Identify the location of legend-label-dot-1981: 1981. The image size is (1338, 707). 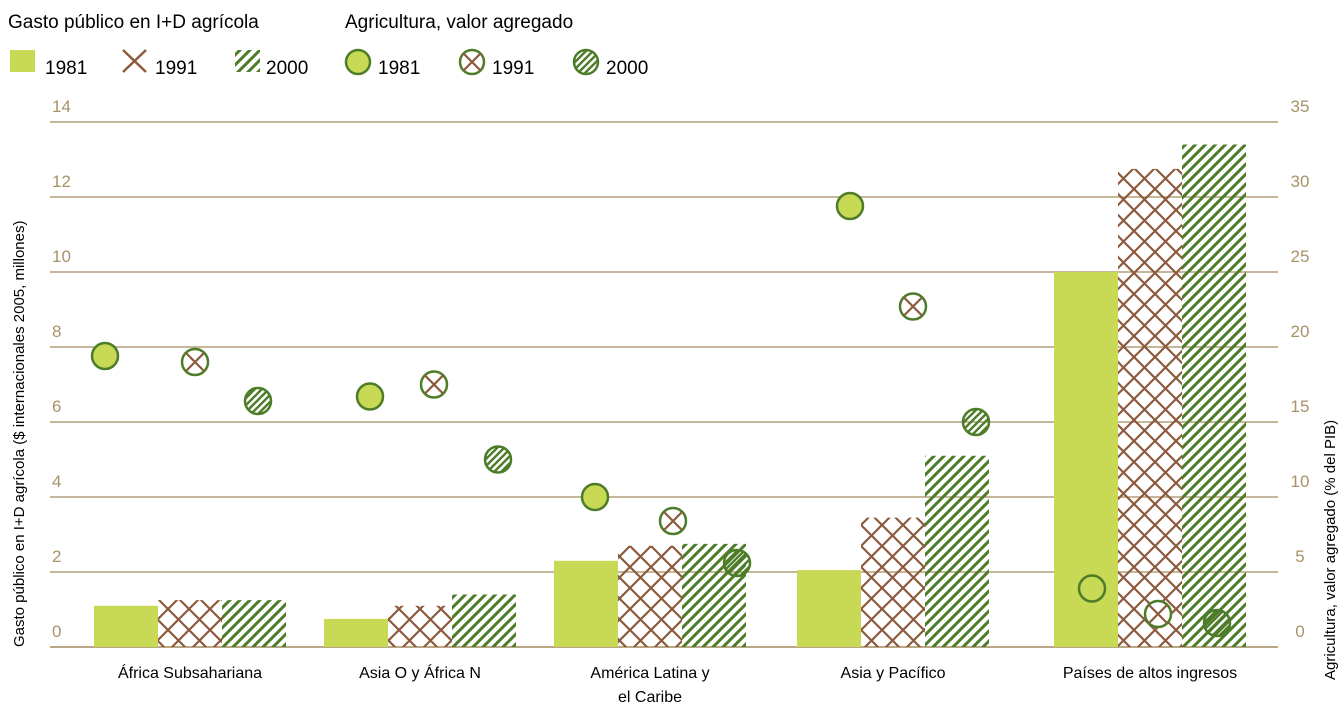
(399, 68).